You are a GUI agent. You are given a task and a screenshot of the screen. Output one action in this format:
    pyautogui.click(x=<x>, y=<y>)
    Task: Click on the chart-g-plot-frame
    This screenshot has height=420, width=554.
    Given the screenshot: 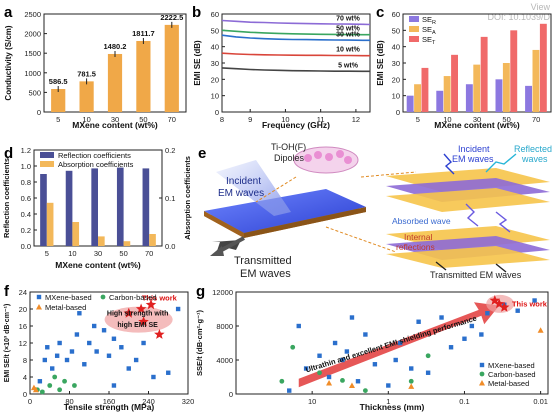 What is the action you would take?
    pyautogui.click(x=392, y=343)
    